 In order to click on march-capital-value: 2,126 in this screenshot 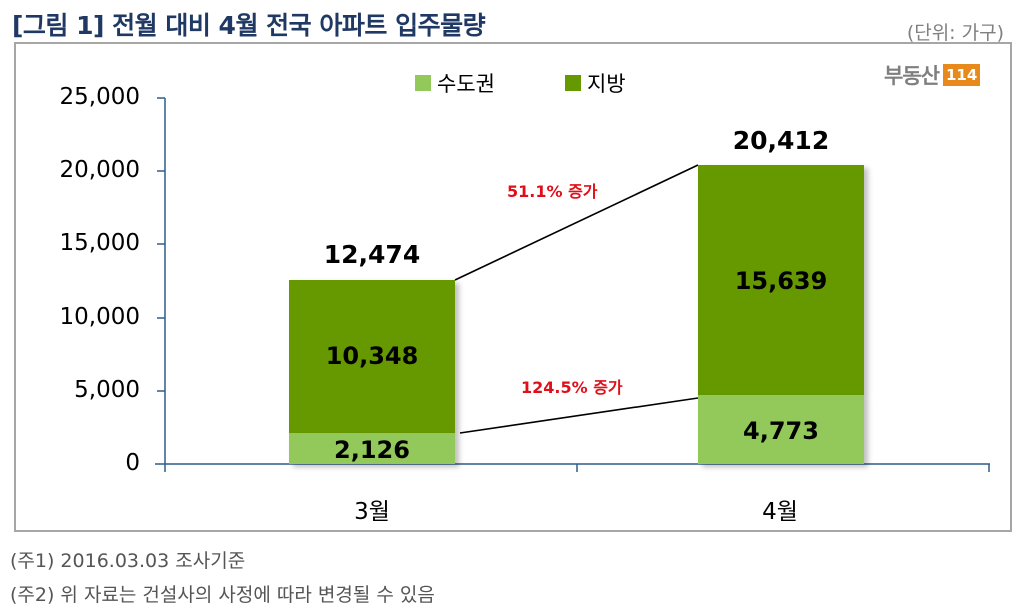, I will do `click(372, 450)`.